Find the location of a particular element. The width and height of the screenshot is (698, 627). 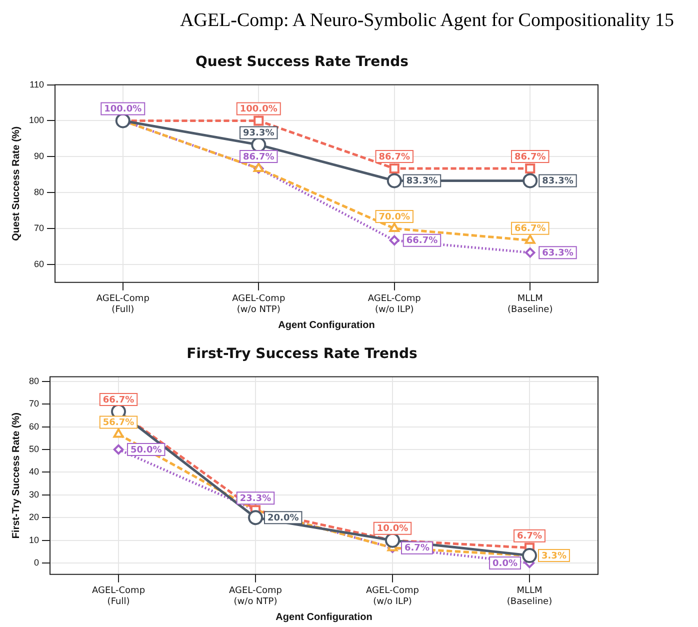

data-label: 23.3% is located at coordinates (256, 499).